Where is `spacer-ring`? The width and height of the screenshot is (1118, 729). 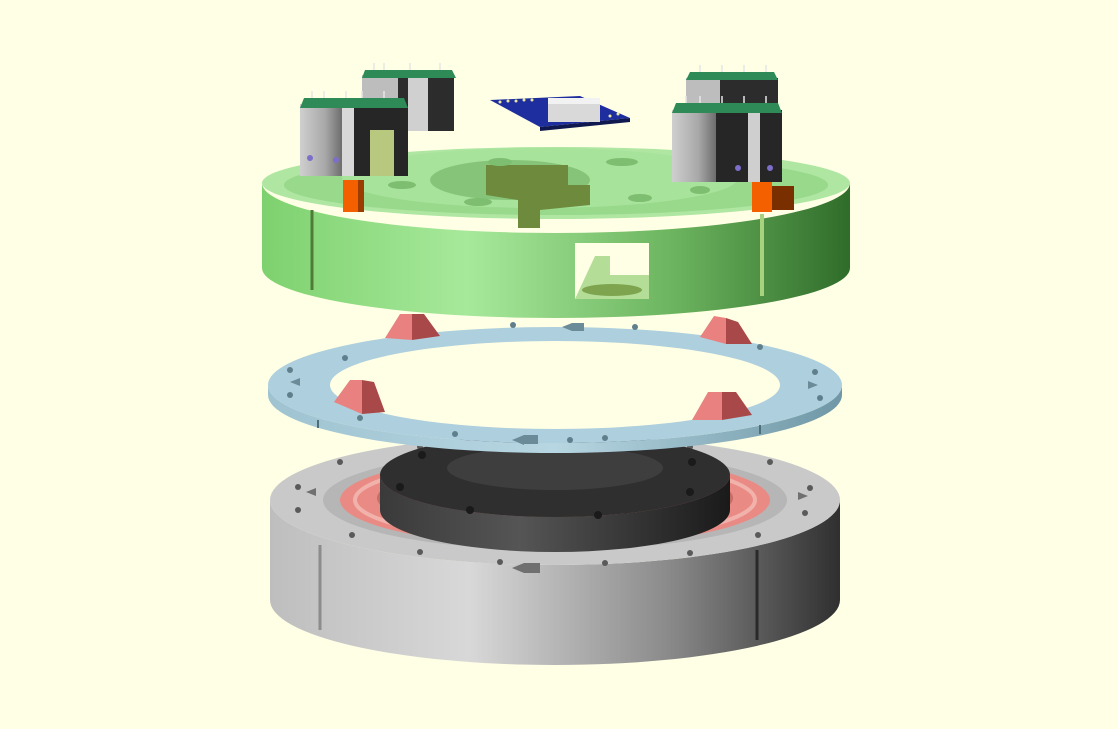 spacer-ring is located at coordinates (555, 387).